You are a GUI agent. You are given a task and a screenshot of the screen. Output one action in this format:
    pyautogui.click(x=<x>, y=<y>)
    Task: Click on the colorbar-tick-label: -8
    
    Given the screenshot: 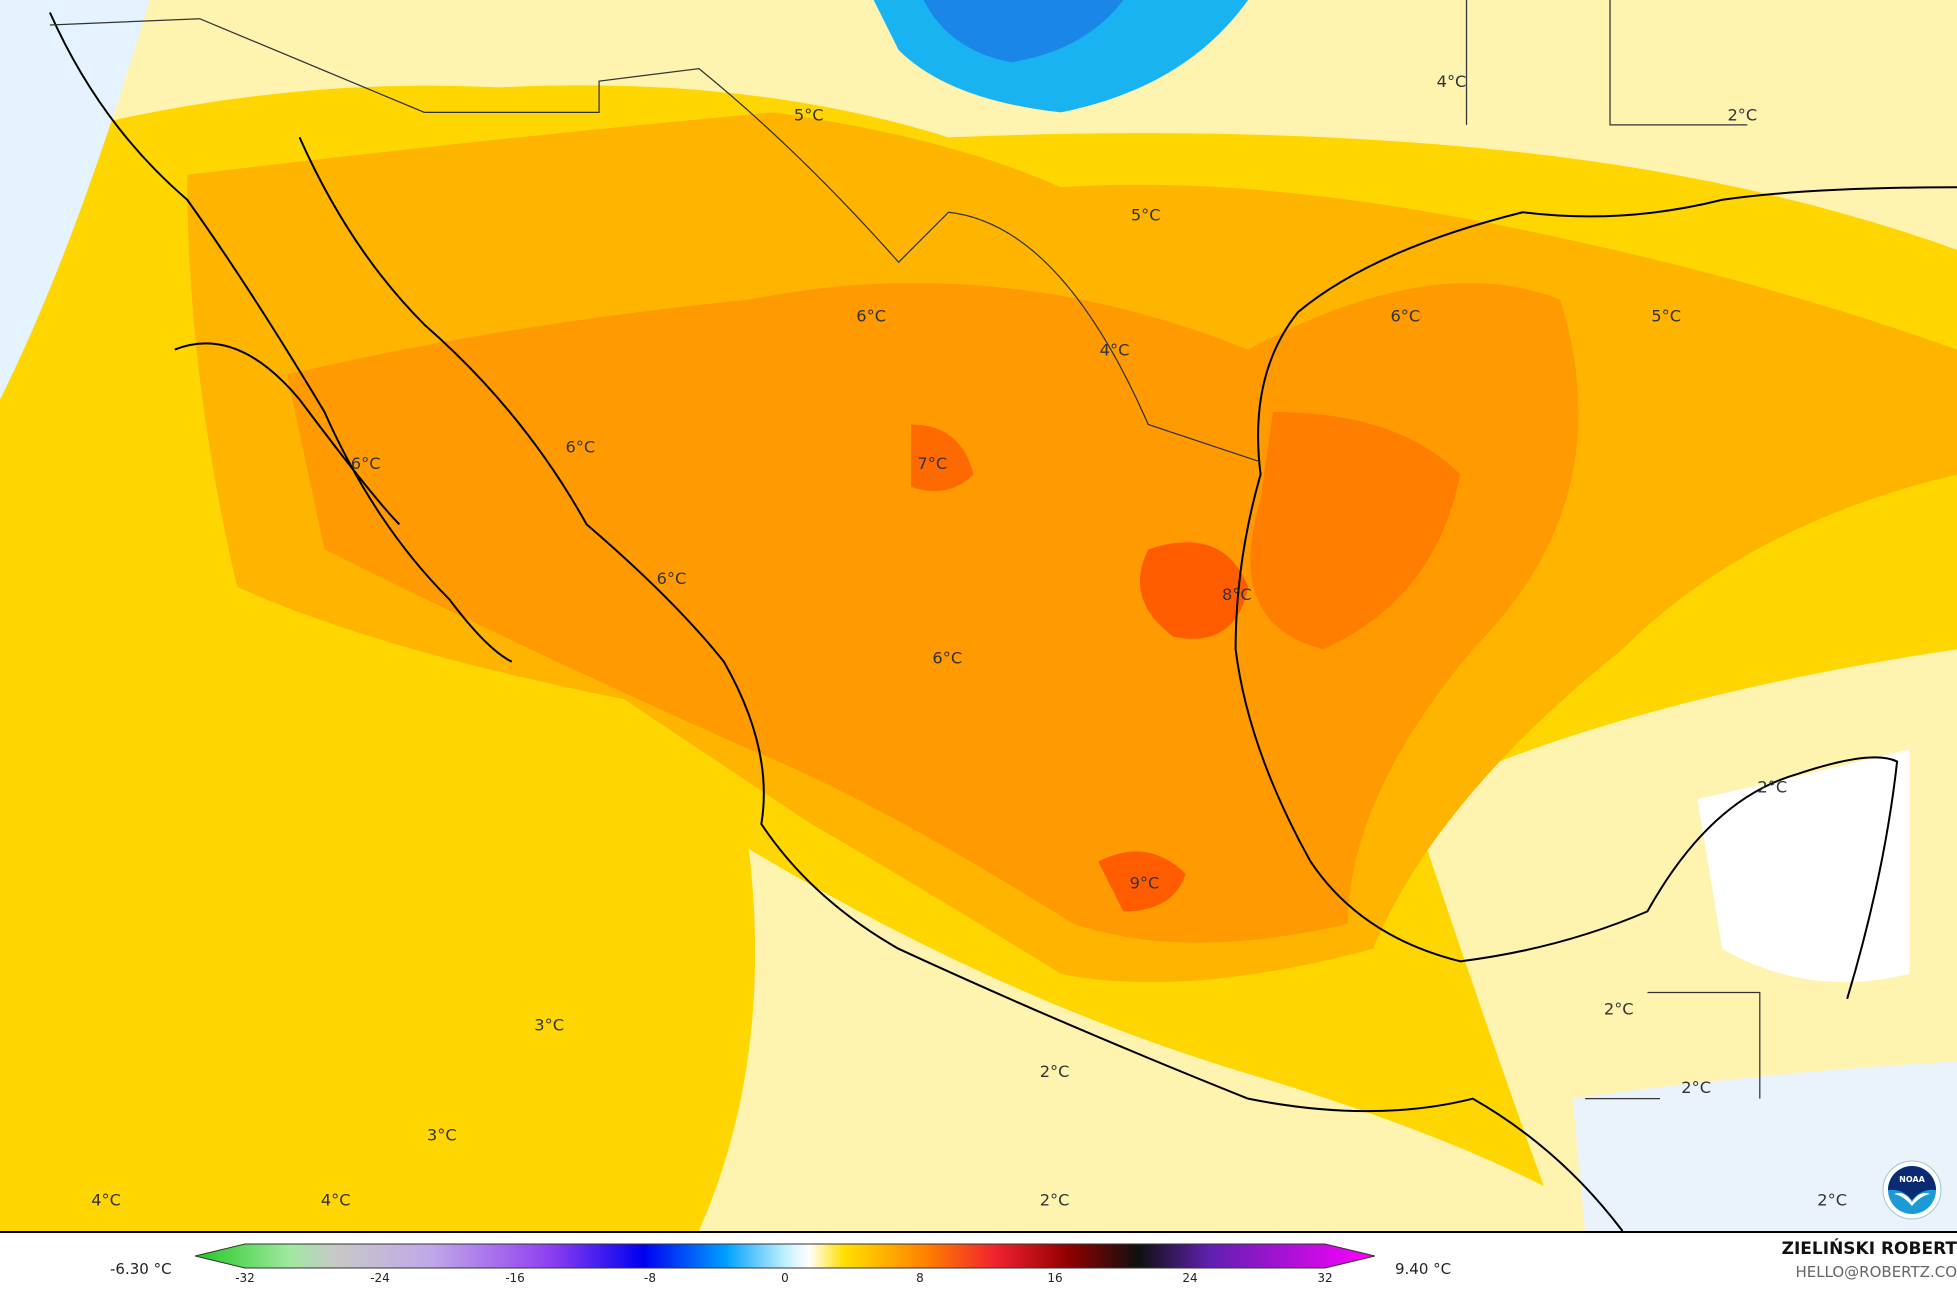 What is the action you would take?
    pyautogui.click(x=650, y=1278)
    